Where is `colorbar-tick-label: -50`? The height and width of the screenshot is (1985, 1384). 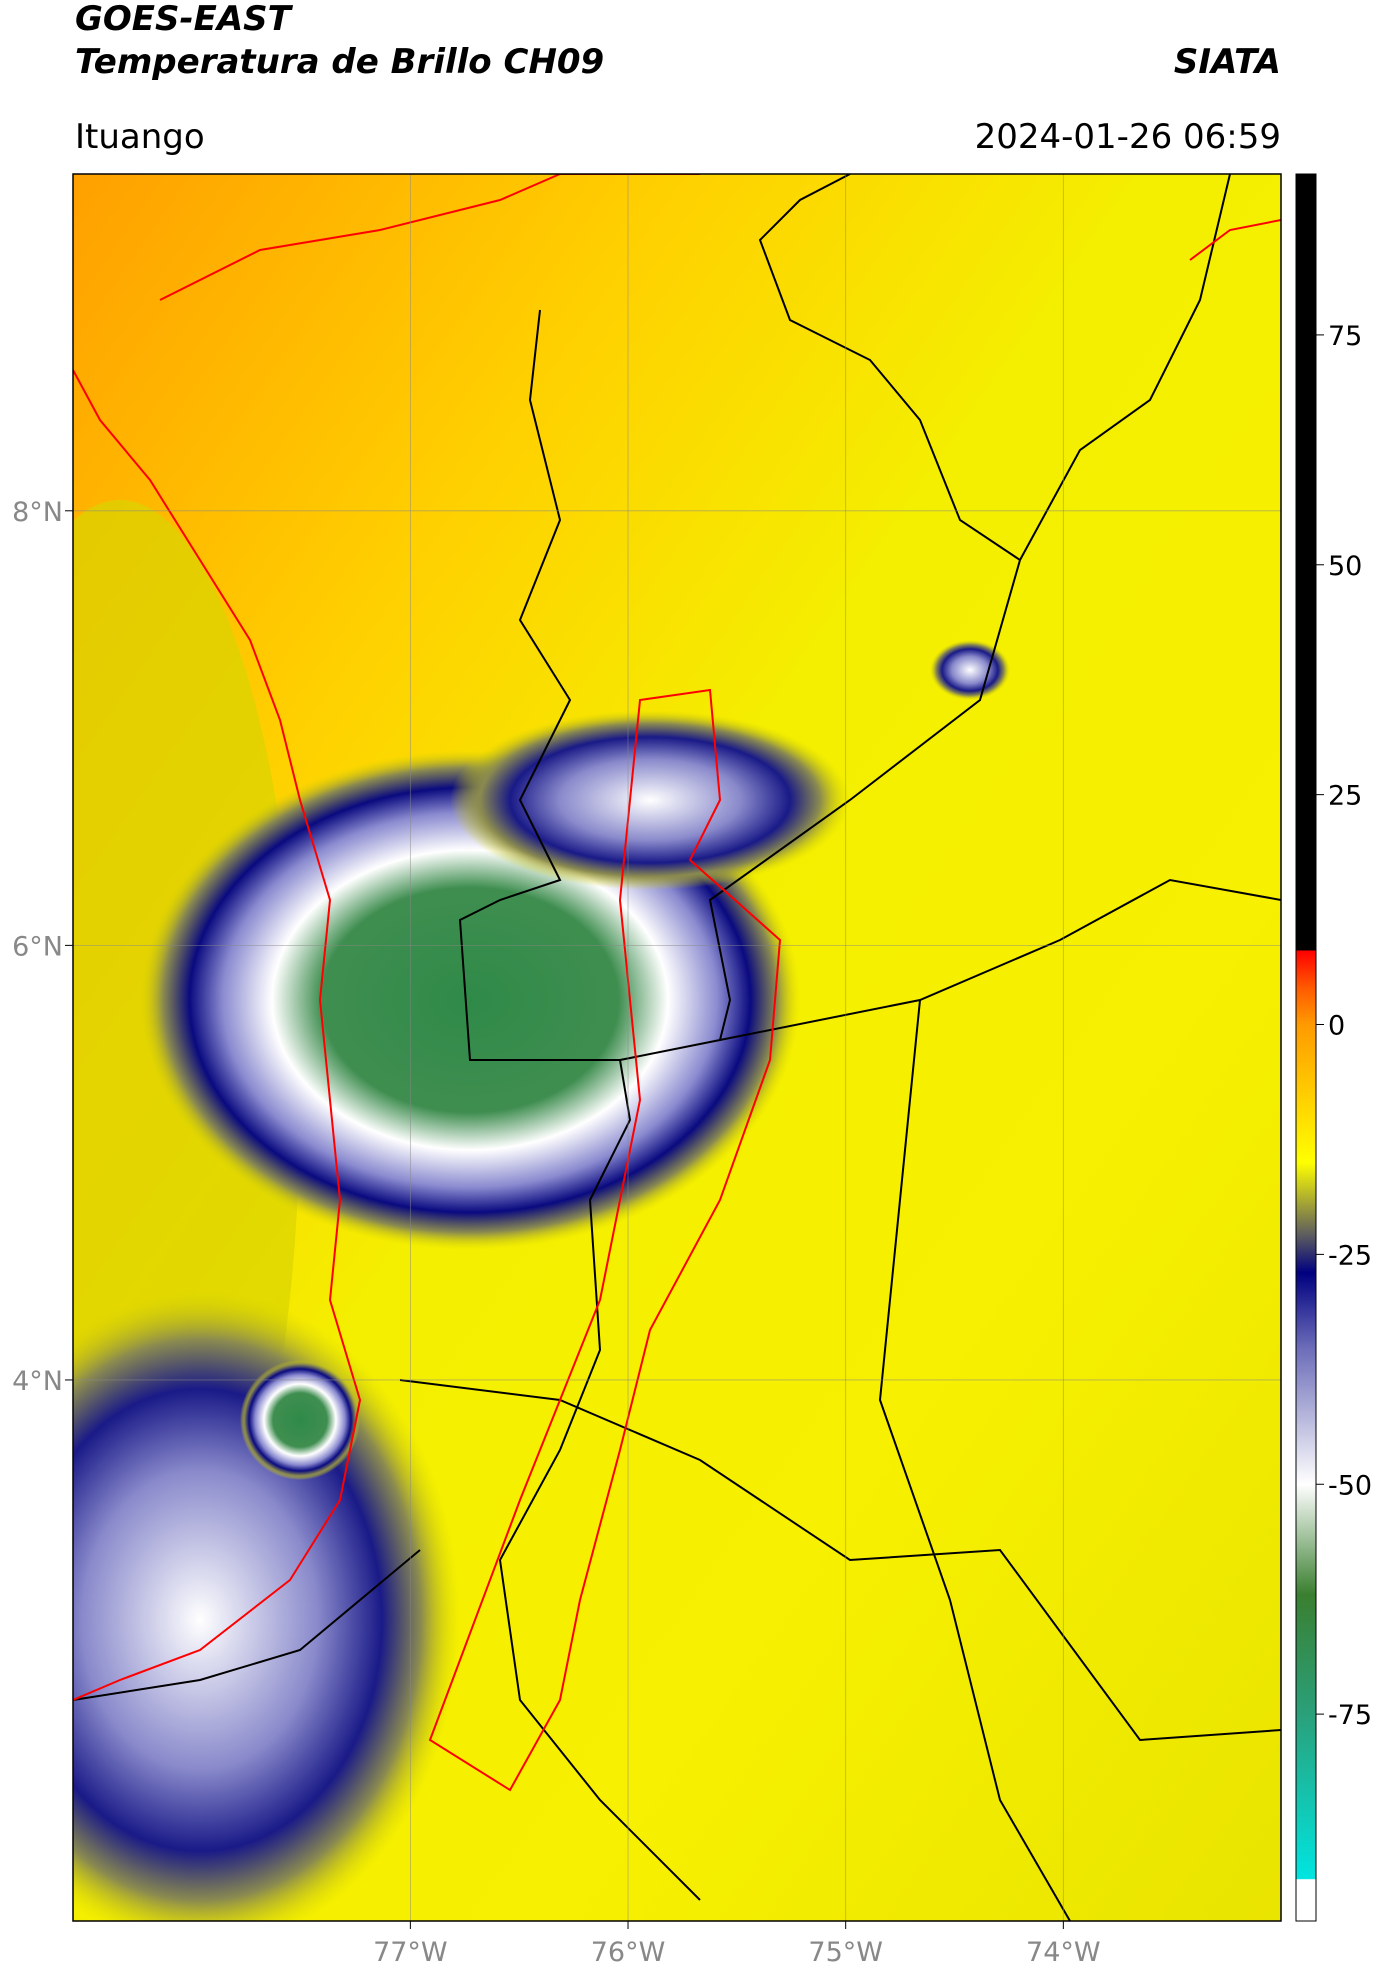 colorbar-tick-label: -50 is located at coordinates (1350, 1485).